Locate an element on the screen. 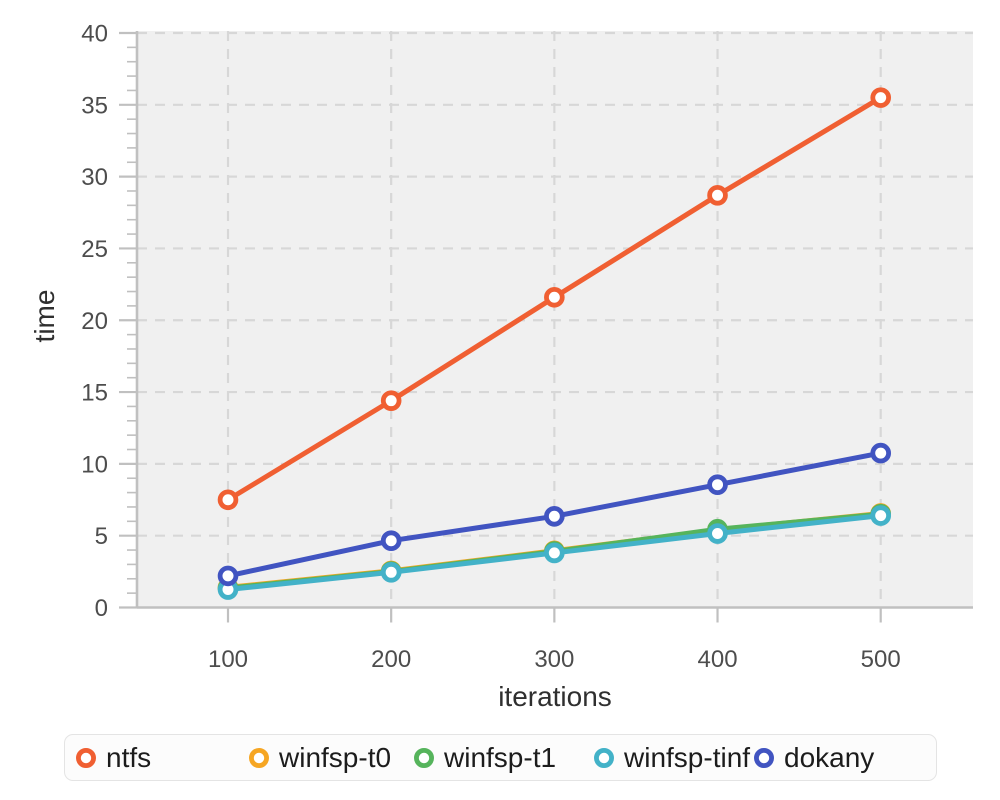  legend-ring-dokany is located at coordinates (764, 757).